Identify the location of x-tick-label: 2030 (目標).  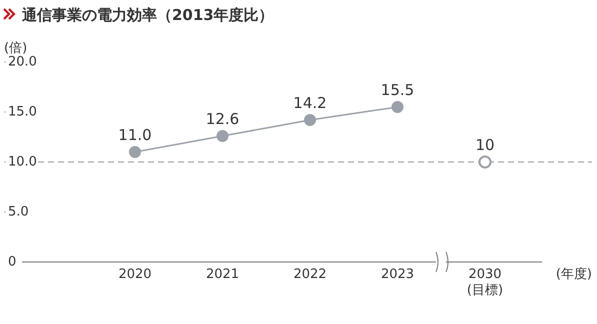
(485, 282).